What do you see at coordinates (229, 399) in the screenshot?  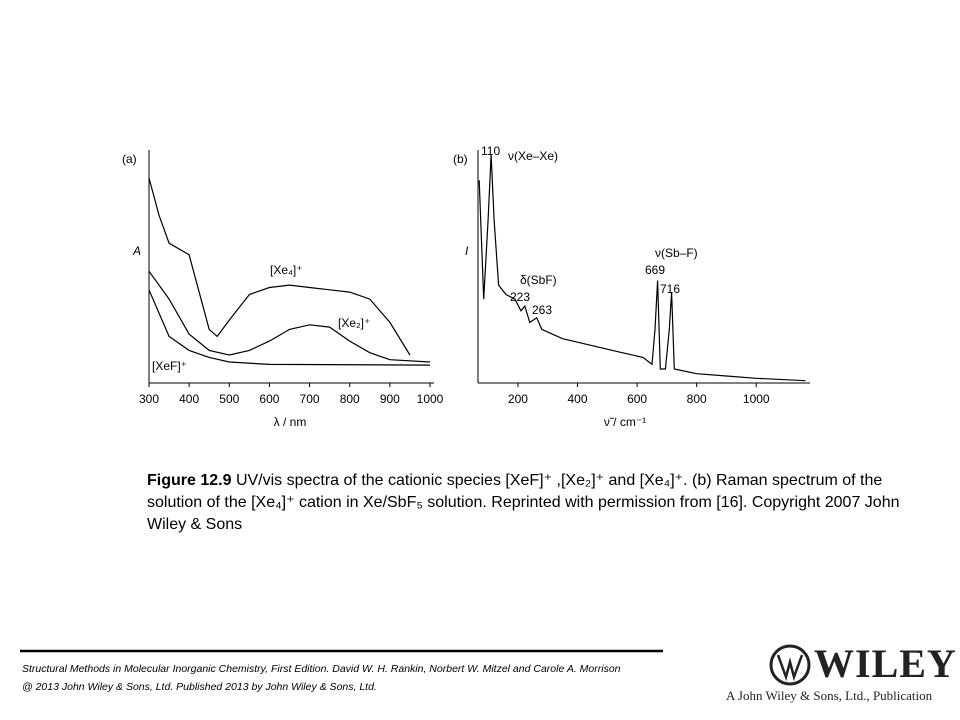 I see `x-tick-label: 500` at bounding box center [229, 399].